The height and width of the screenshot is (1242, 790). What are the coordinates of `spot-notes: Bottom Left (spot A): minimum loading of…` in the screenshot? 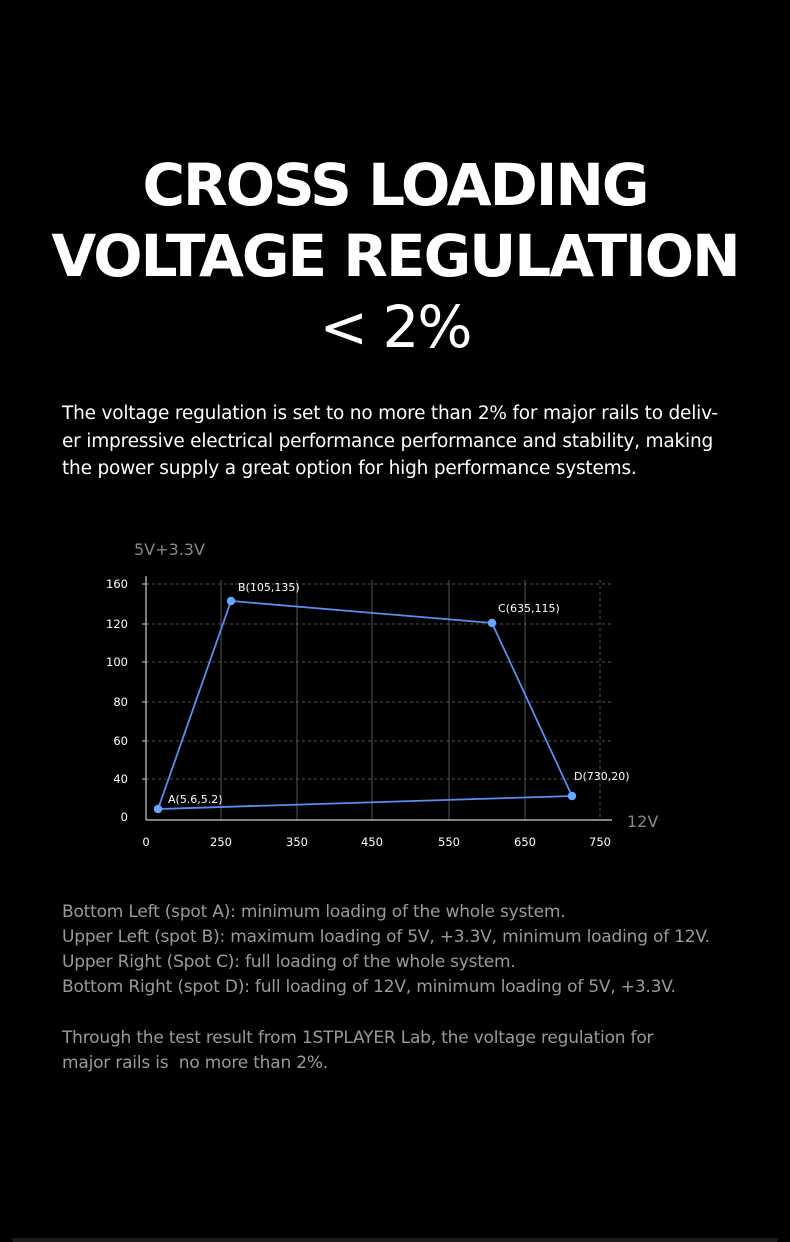 It's located at (412, 950).